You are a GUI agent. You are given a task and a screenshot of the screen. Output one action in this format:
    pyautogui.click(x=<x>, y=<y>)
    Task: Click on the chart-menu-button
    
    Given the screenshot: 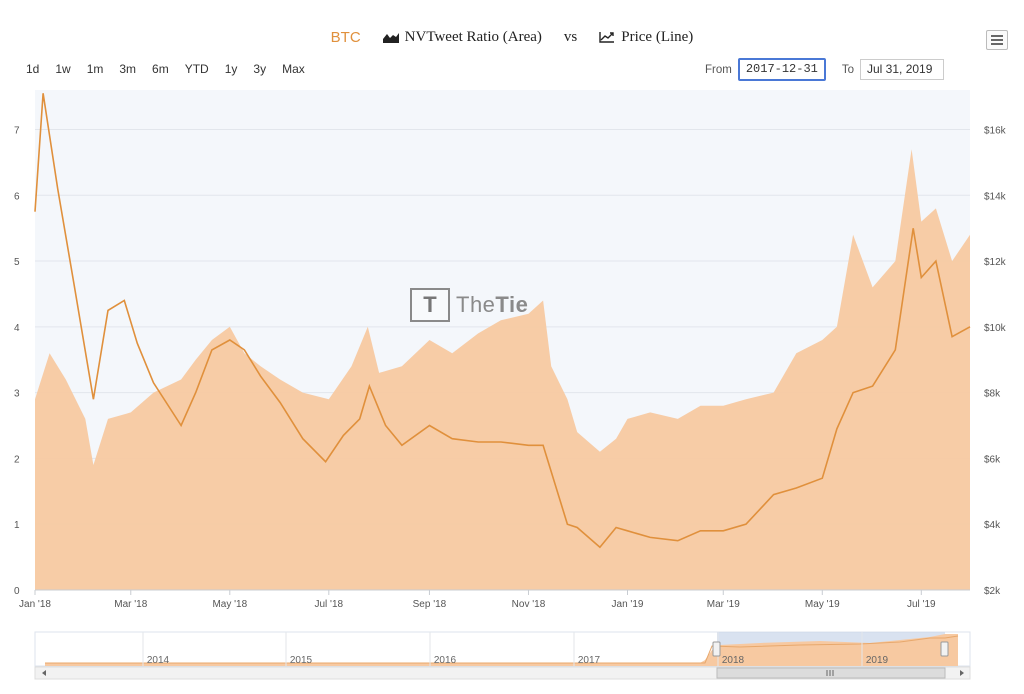 What is the action you would take?
    pyautogui.click(x=997, y=40)
    